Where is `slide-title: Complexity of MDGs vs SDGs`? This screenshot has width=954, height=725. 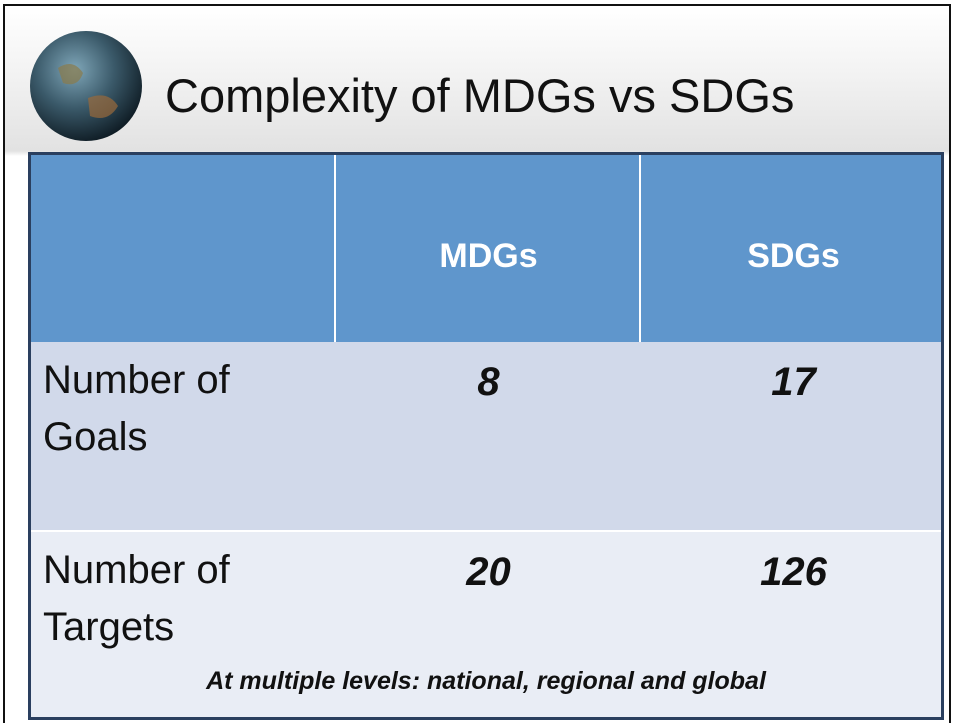 slide-title: Complexity of MDGs vs SDGs is located at coordinates (480, 95).